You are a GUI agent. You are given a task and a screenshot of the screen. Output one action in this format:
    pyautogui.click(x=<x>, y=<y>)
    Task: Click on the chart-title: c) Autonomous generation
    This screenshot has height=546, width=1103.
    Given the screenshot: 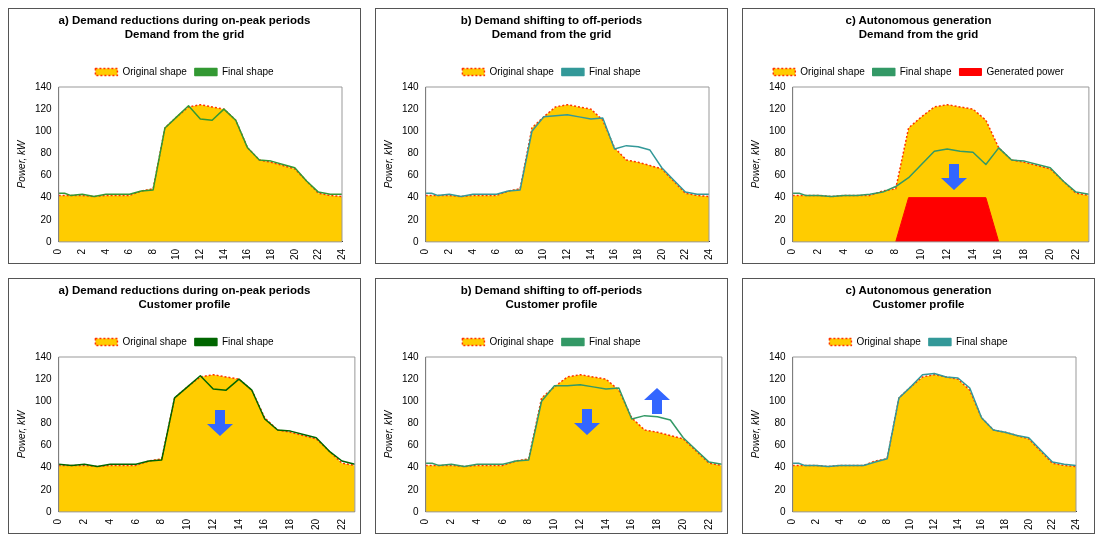 What is the action you would take?
    pyautogui.click(x=918, y=20)
    